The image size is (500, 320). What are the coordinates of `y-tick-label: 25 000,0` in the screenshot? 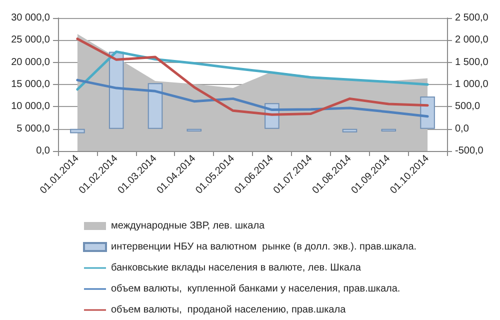 It's located at (30, 40).